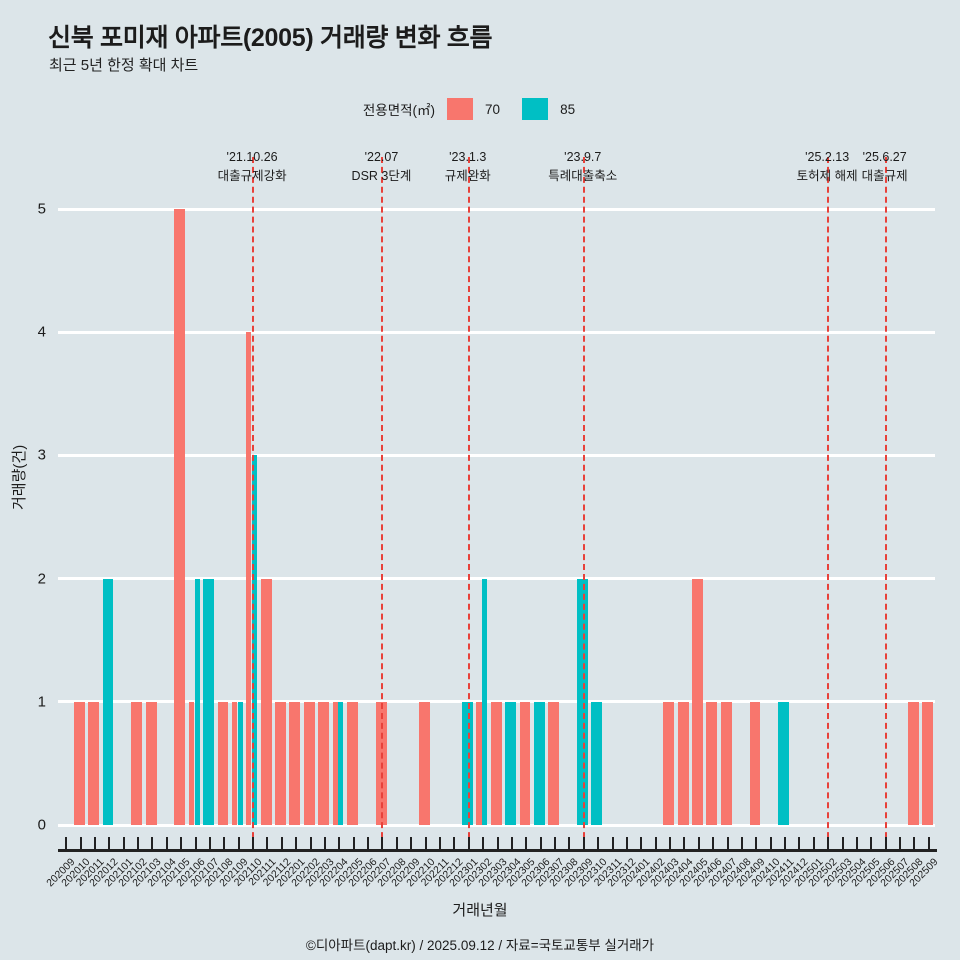 The width and height of the screenshot is (960, 960). Describe the element at coordinates (583, 176) in the screenshot. I see `event-description: 특례대출축소` at that location.